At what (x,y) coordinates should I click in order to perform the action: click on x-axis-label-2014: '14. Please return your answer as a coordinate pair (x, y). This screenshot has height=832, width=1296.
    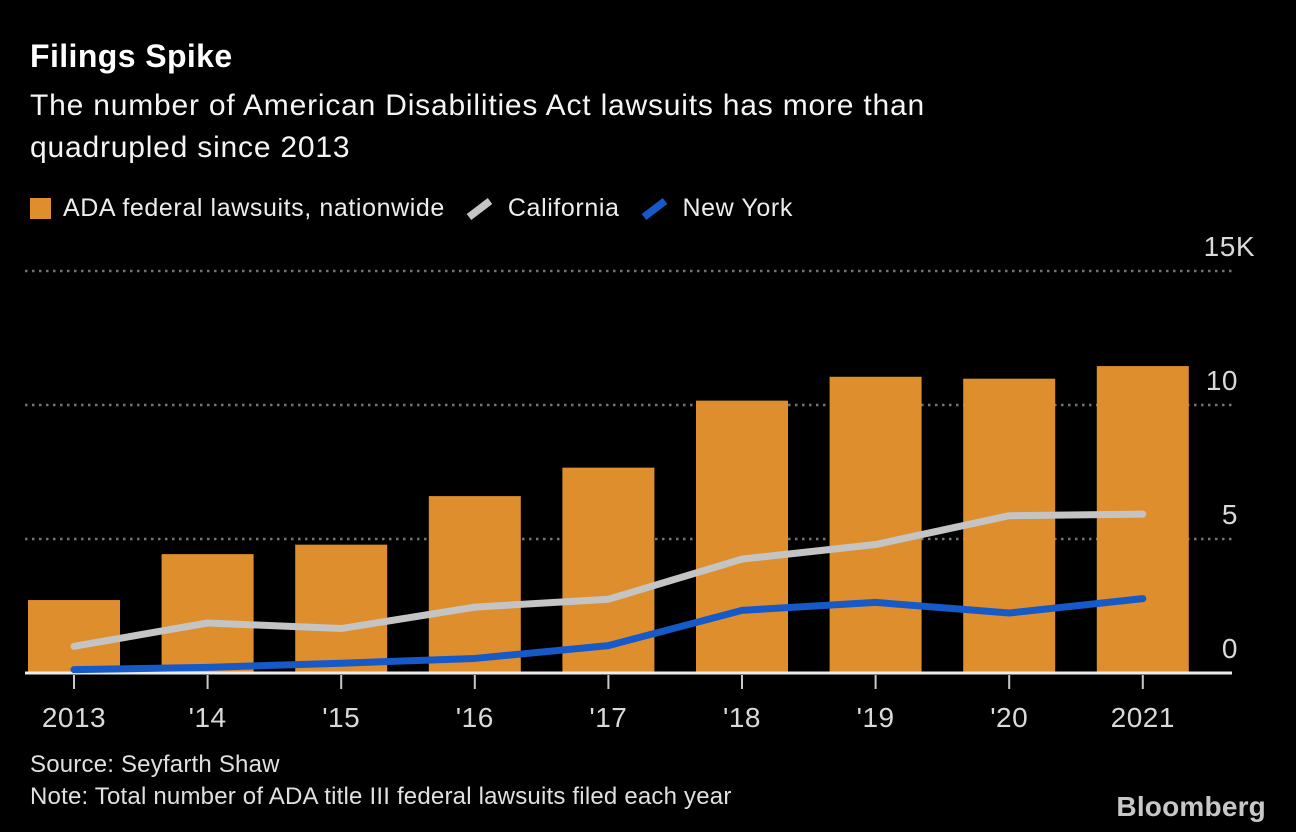
    Looking at the image, I should click on (208, 717).